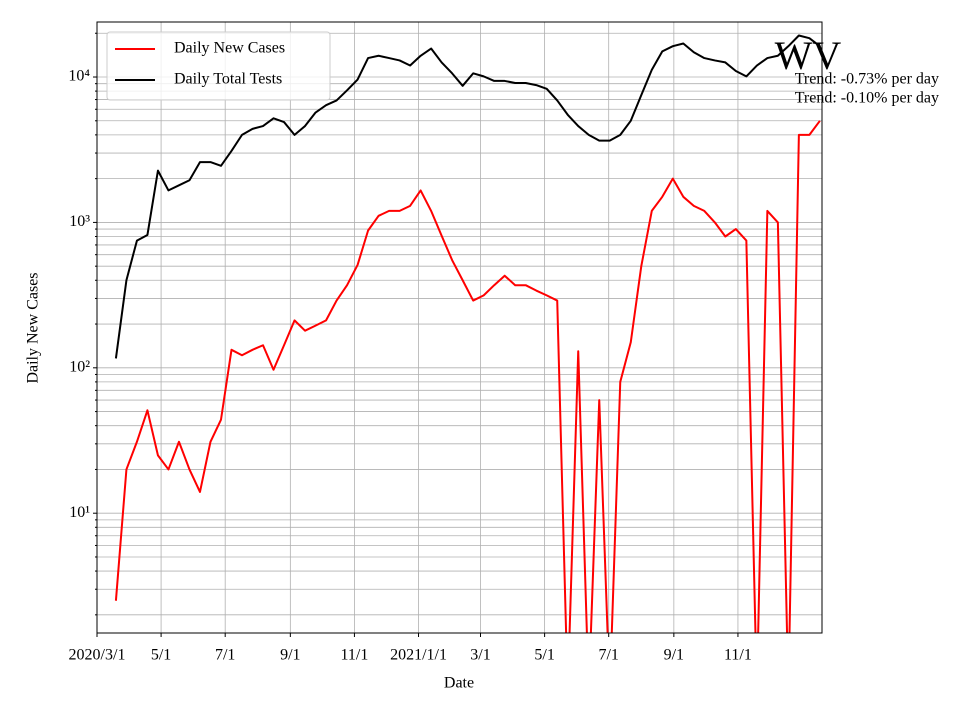  What do you see at coordinates (228, 79) in the screenshot?
I see `legend-label: Daily Total Tests` at bounding box center [228, 79].